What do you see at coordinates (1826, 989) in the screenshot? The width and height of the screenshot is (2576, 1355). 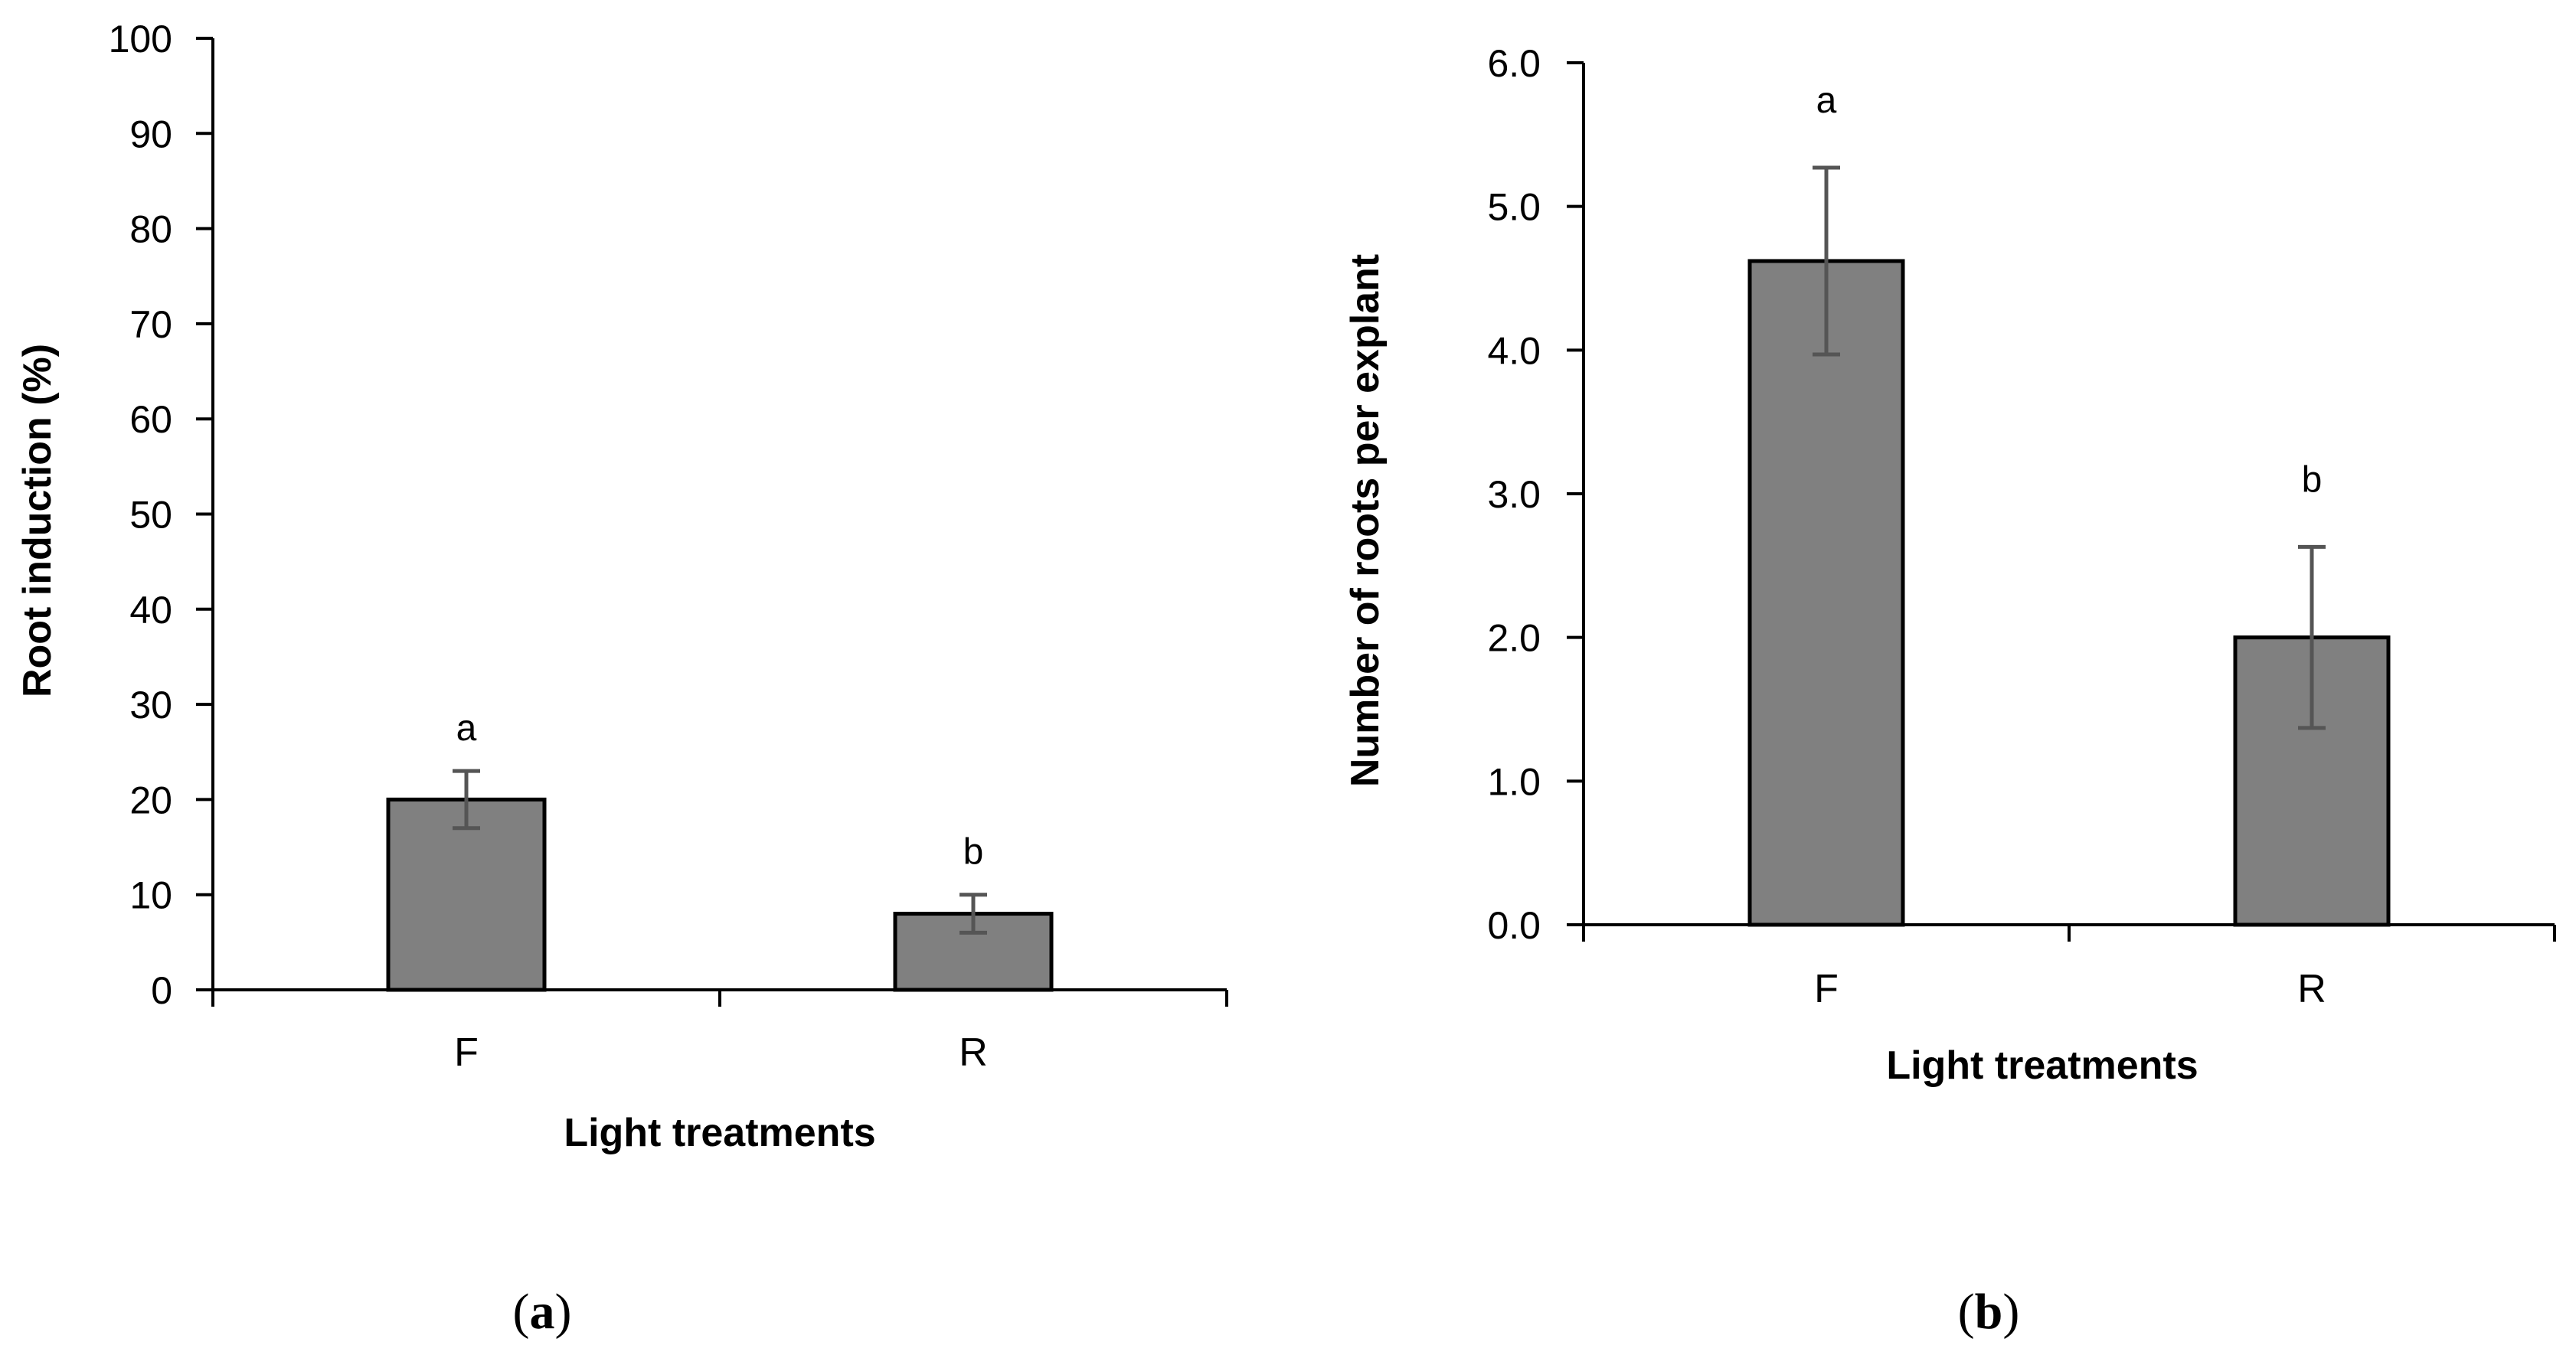 I see `panel-b-category-label-F: F` at bounding box center [1826, 989].